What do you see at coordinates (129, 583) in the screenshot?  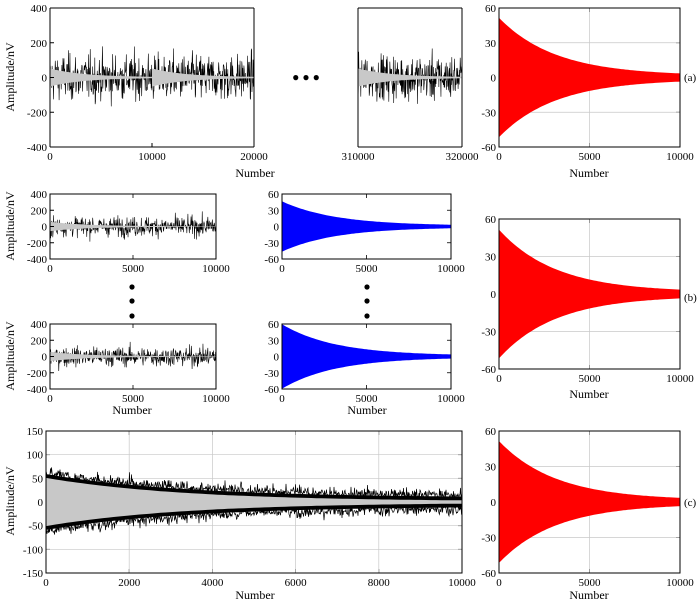 I see `x-tick-label: 2000` at bounding box center [129, 583].